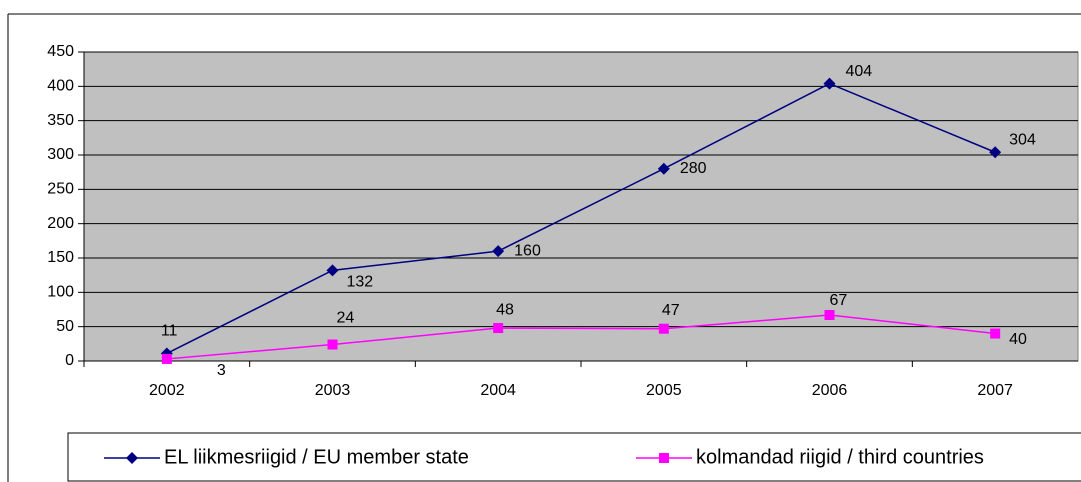 The image size is (1081, 482). I want to click on data-label: 67, so click(839, 300).